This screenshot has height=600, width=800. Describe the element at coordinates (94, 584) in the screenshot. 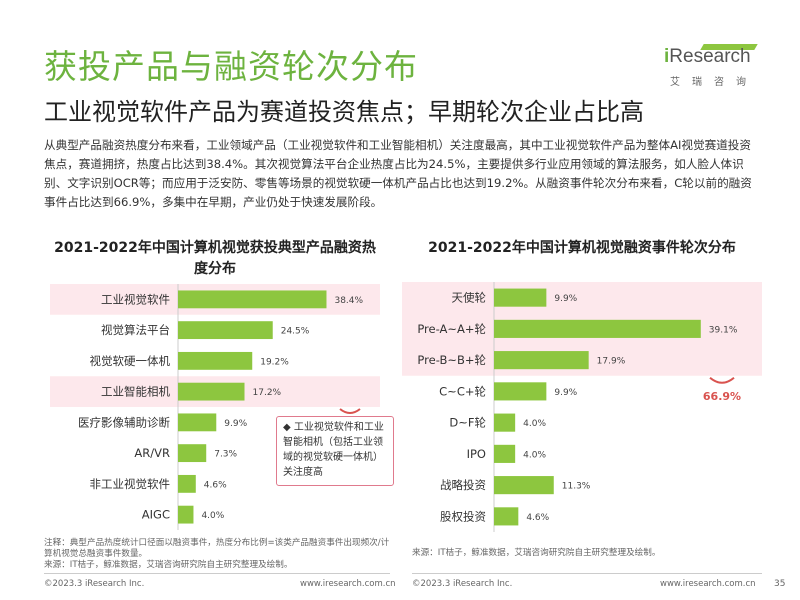

I see `footer-copyright-left: ©2023.3 iResearch Inc.` at that location.